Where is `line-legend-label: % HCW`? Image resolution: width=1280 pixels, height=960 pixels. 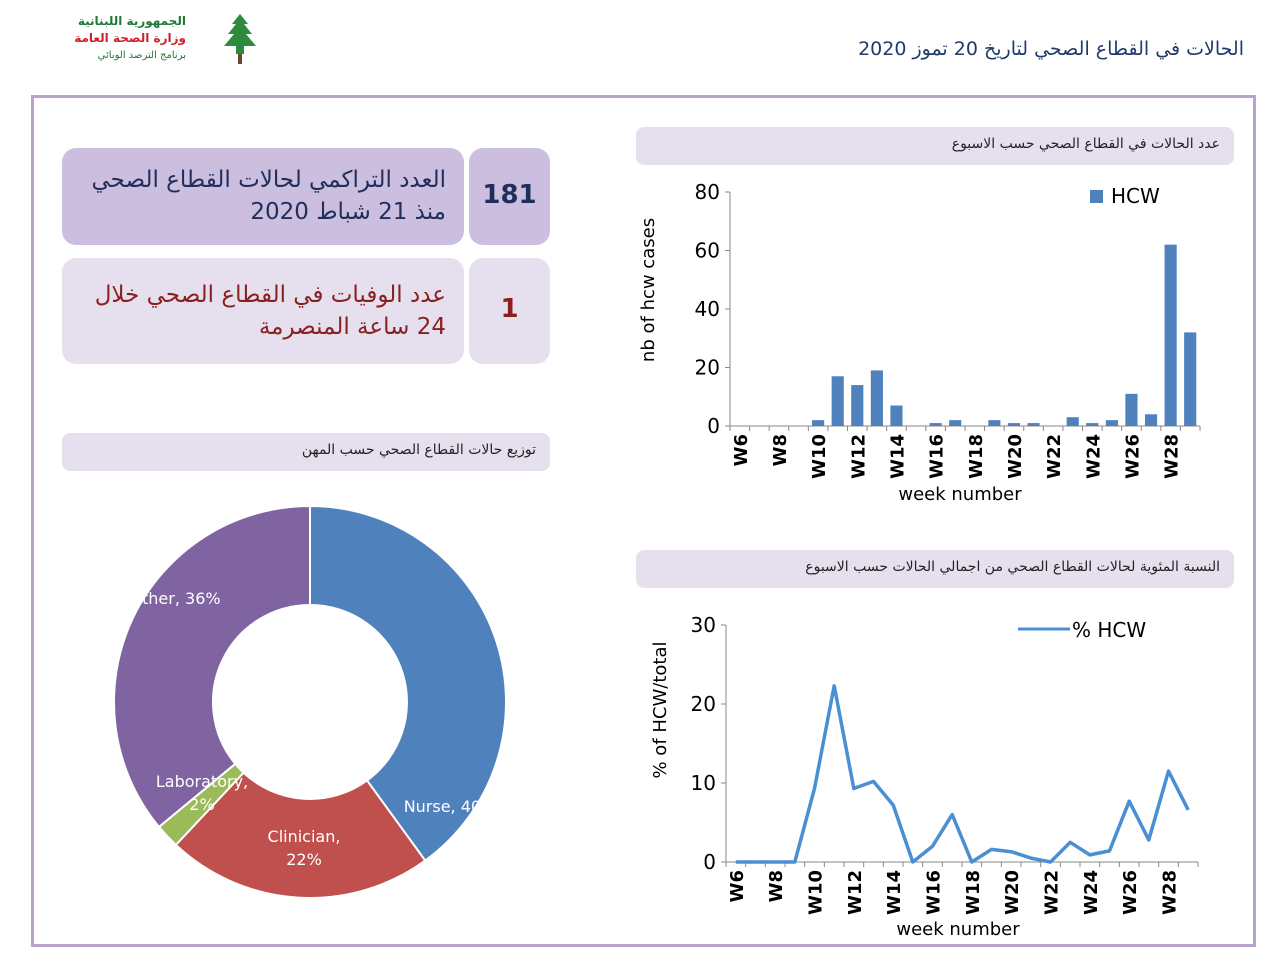
line-legend-label: % HCW is located at coordinates (1109, 630).